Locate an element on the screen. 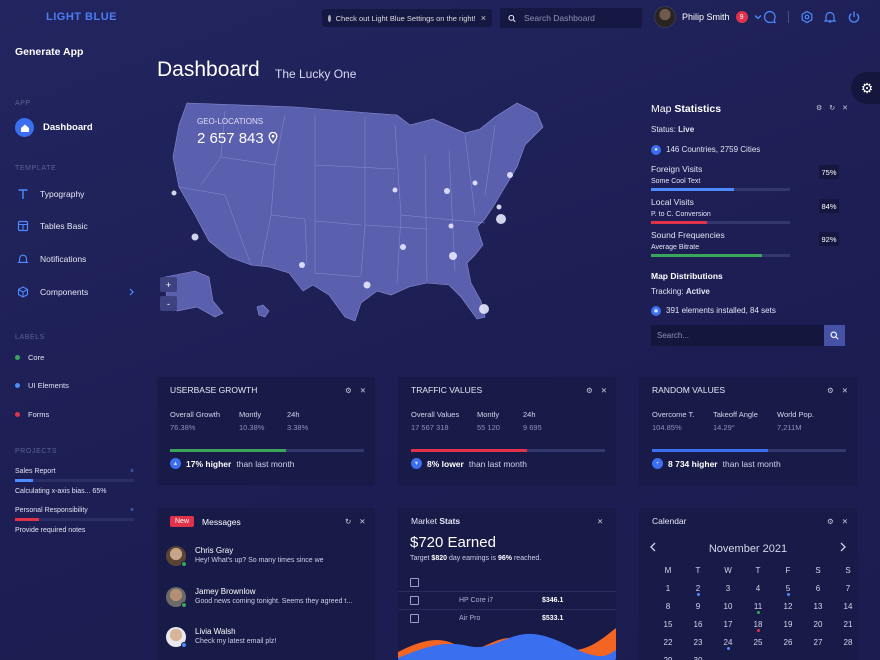 This screenshot has height=660, width=880. dashboard-search is located at coordinates (571, 18).